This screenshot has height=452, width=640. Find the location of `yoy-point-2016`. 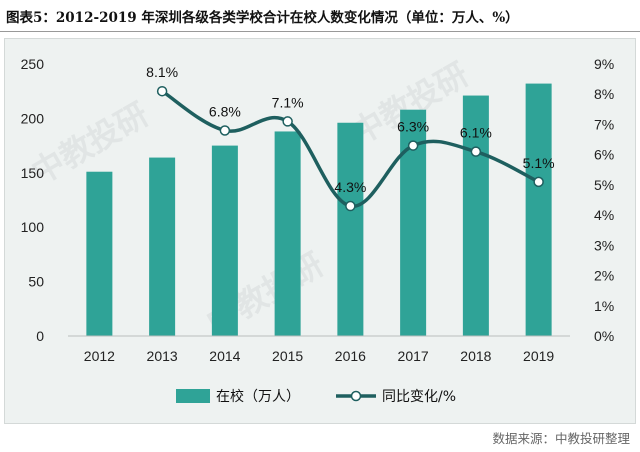

yoy-point-2016 is located at coordinates (350, 206).